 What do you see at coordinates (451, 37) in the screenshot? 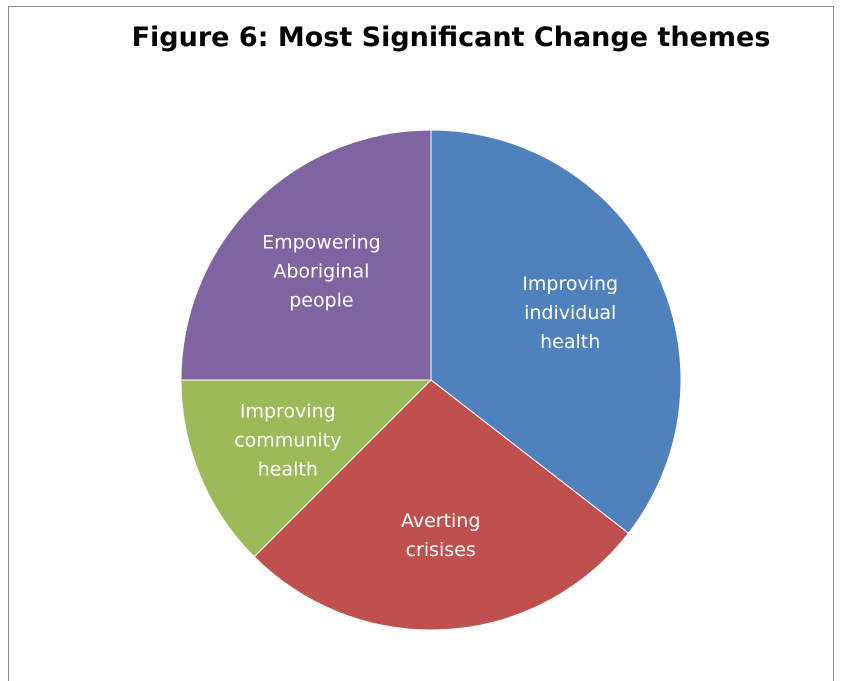
I see `chart-title: Figure 6: Most Significant Change themes` at bounding box center [451, 37].